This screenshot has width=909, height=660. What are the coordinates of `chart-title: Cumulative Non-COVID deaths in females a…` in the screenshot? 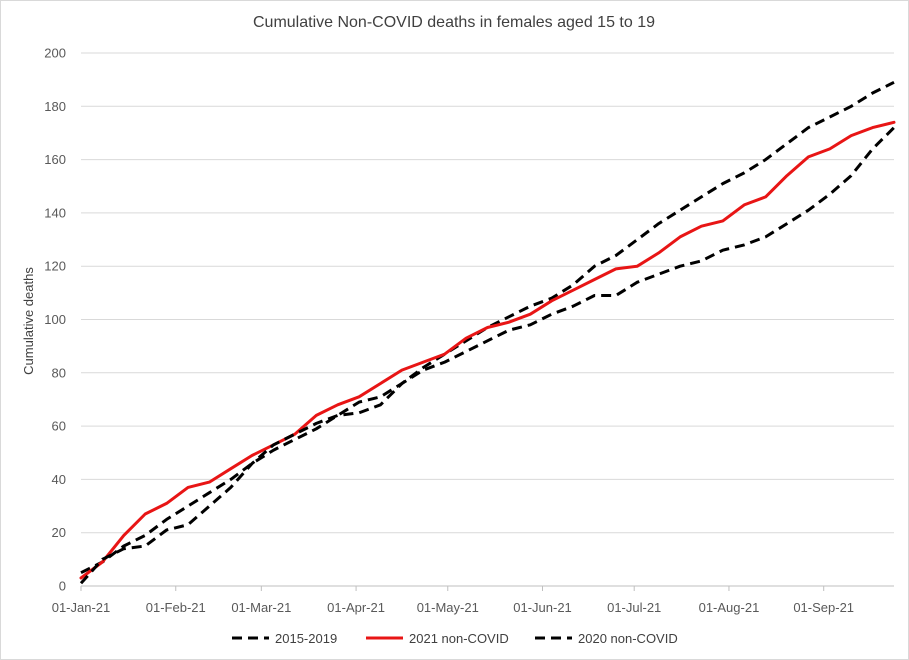 It's located at (454, 22).